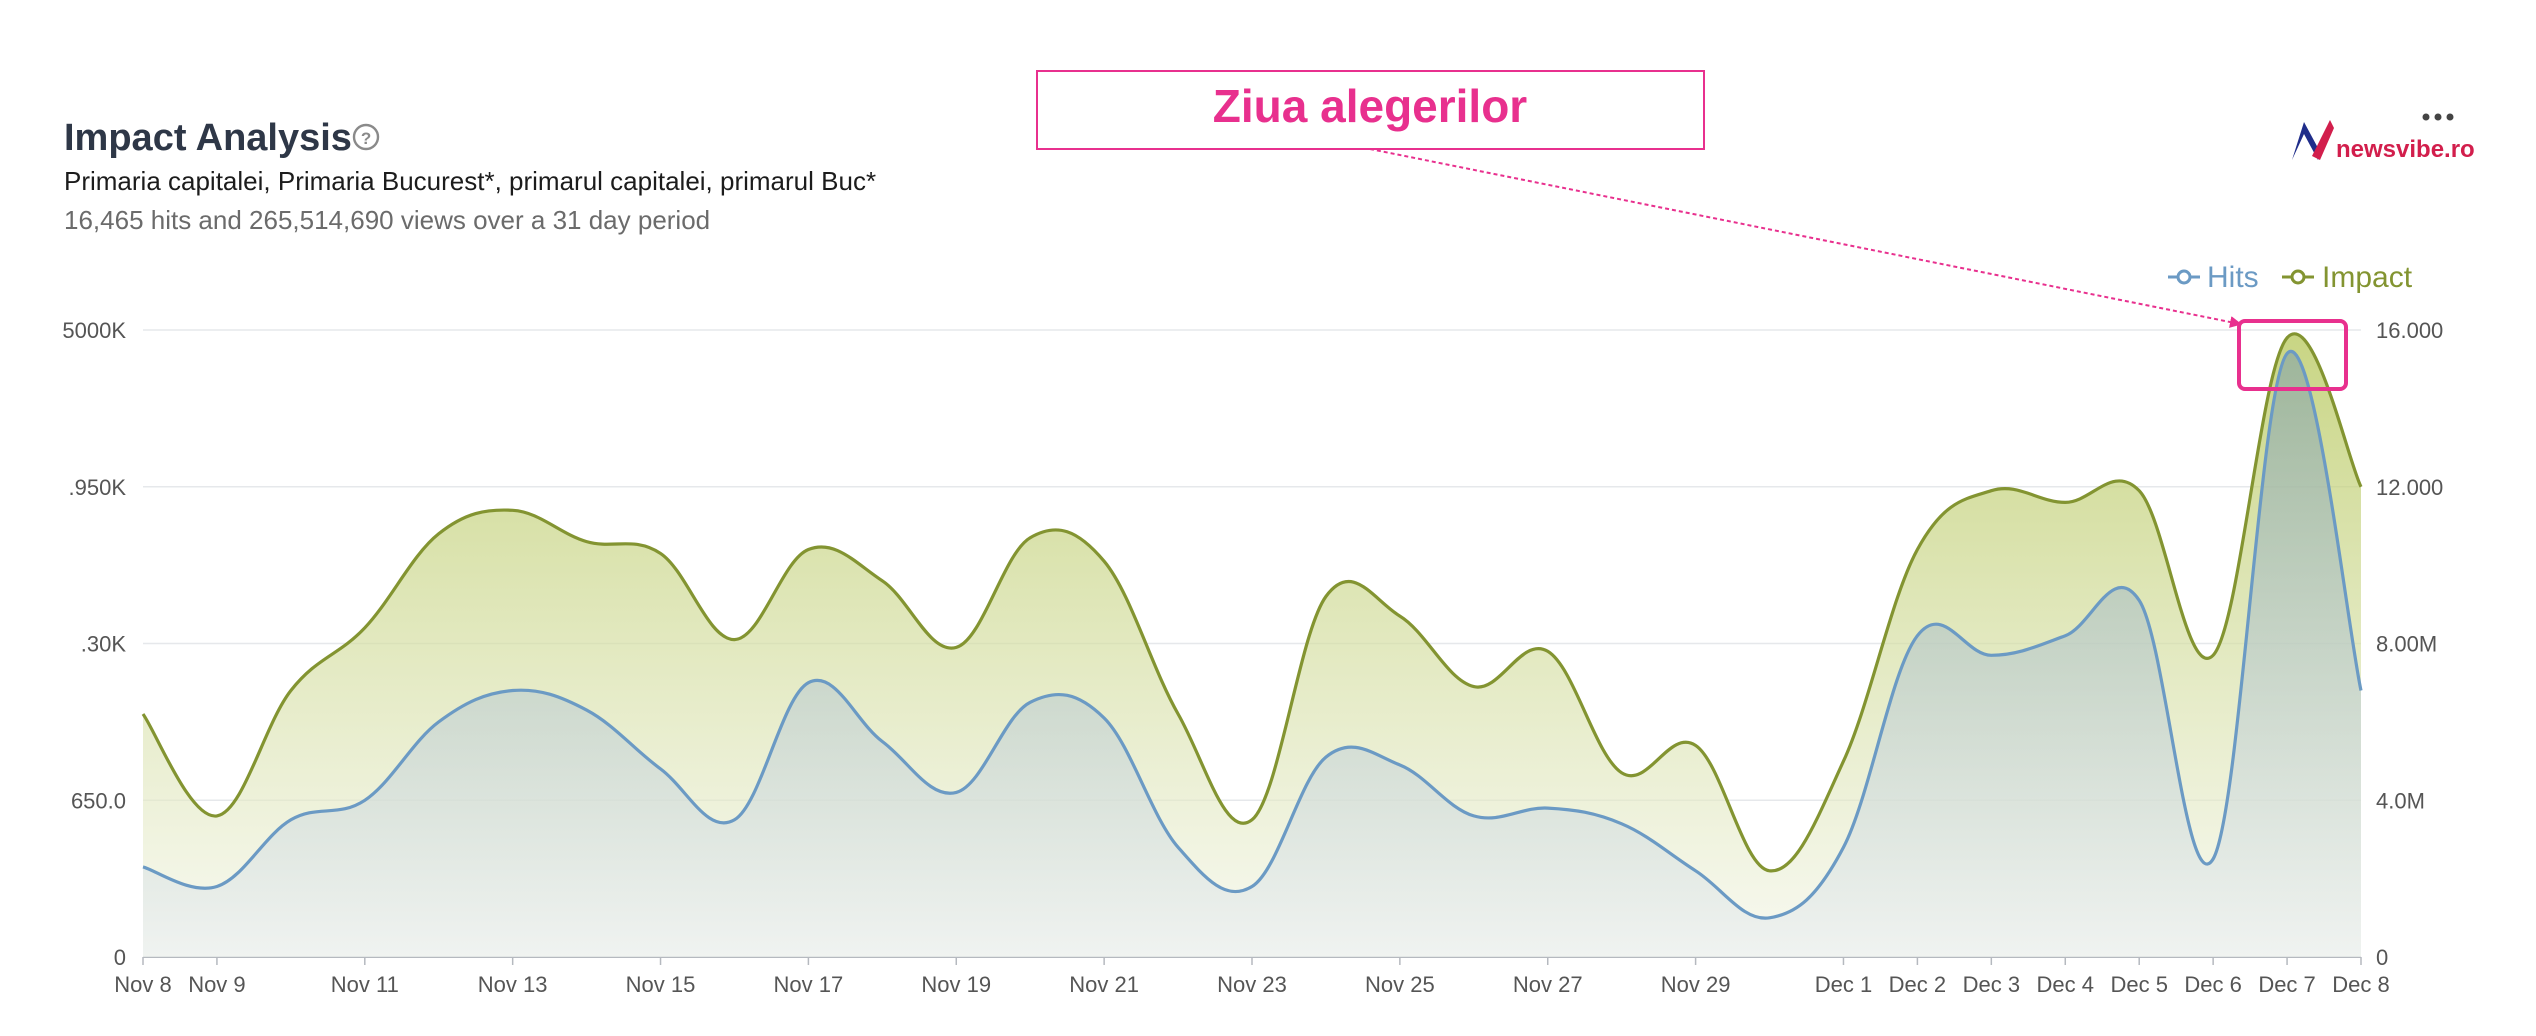  What do you see at coordinates (208, 138) in the screenshot?
I see `page-title: Impact Analysis` at bounding box center [208, 138].